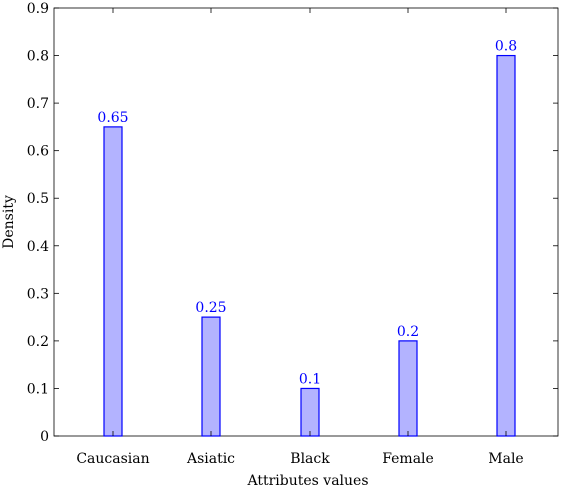 The width and height of the screenshot is (566, 486). I want to click on y-tick-label: 0.3, so click(38, 294).